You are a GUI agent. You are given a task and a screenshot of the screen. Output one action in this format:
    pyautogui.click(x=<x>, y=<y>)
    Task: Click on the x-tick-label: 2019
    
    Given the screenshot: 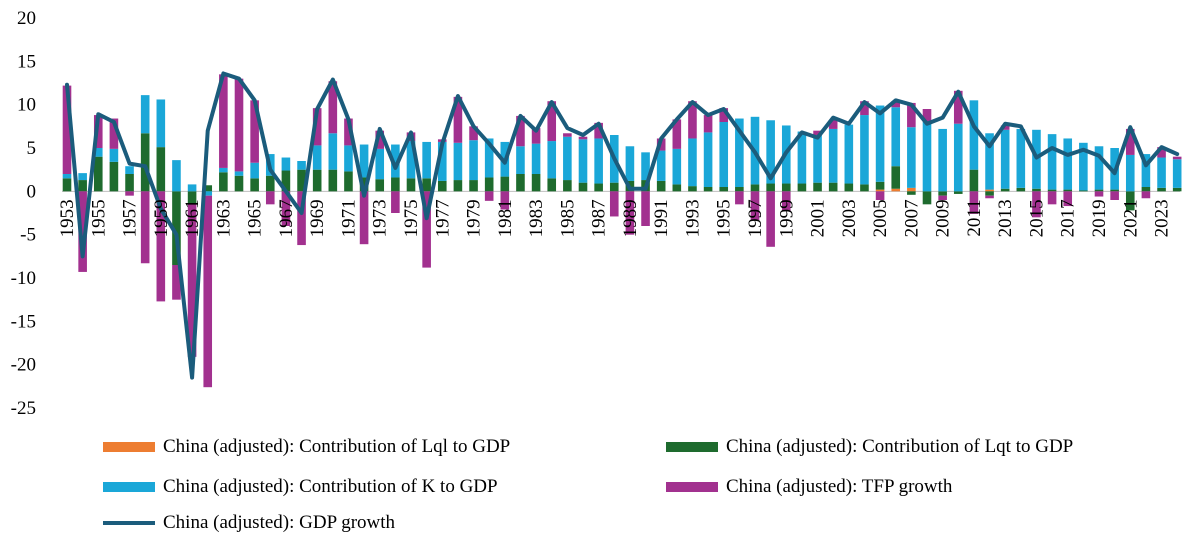 What is the action you would take?
    pyautogui.click(x=1099, y=218)
    